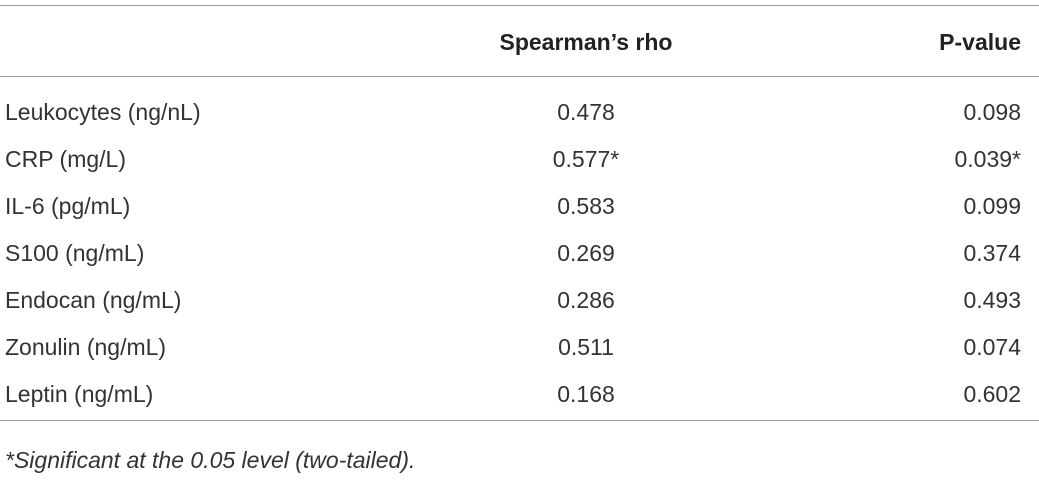 This screenshot has width=1039, height=480. What do you see at coordinates (586, 253) in the screenshot?
I see `table-cell: 0.269` at bounding box center [586, 253].